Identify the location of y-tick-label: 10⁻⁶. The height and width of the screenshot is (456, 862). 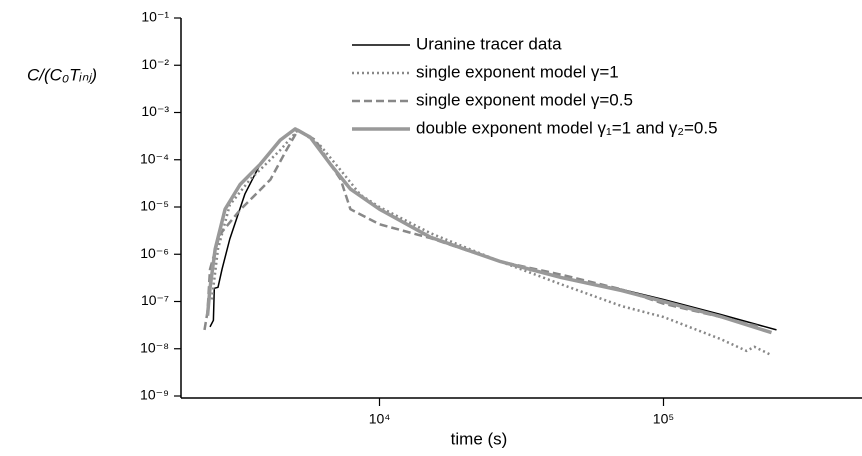
(154, 253).